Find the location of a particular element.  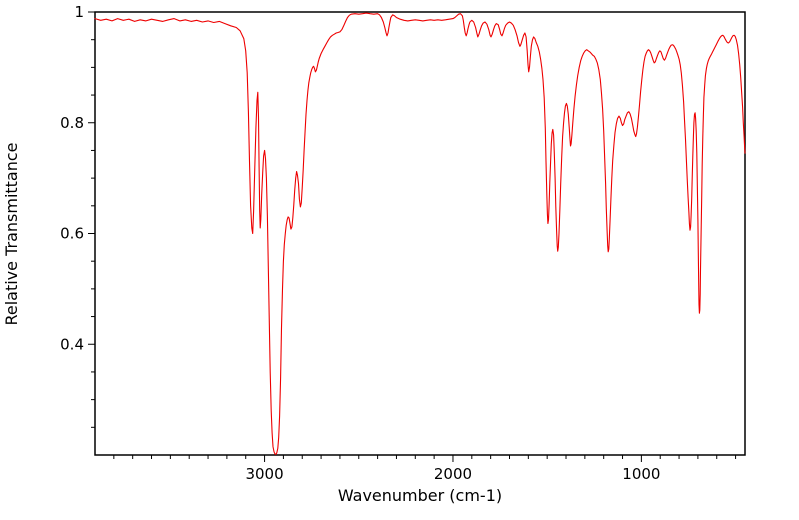

y-tick-label: 0.8 is located at coordinates (72, 123).